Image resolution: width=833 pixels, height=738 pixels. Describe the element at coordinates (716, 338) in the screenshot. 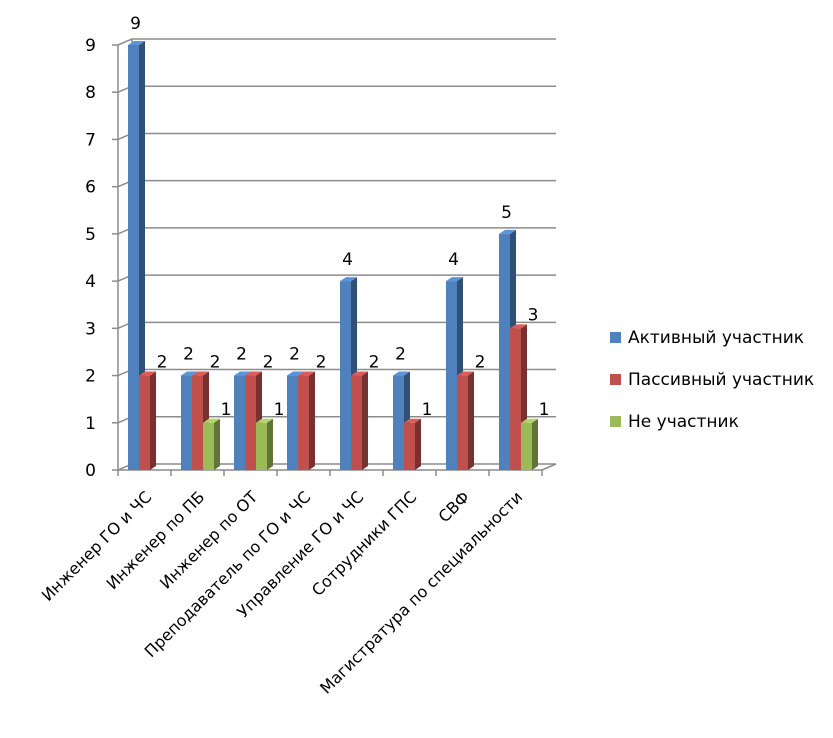

I see `legend-label: Активный участник` at that location.